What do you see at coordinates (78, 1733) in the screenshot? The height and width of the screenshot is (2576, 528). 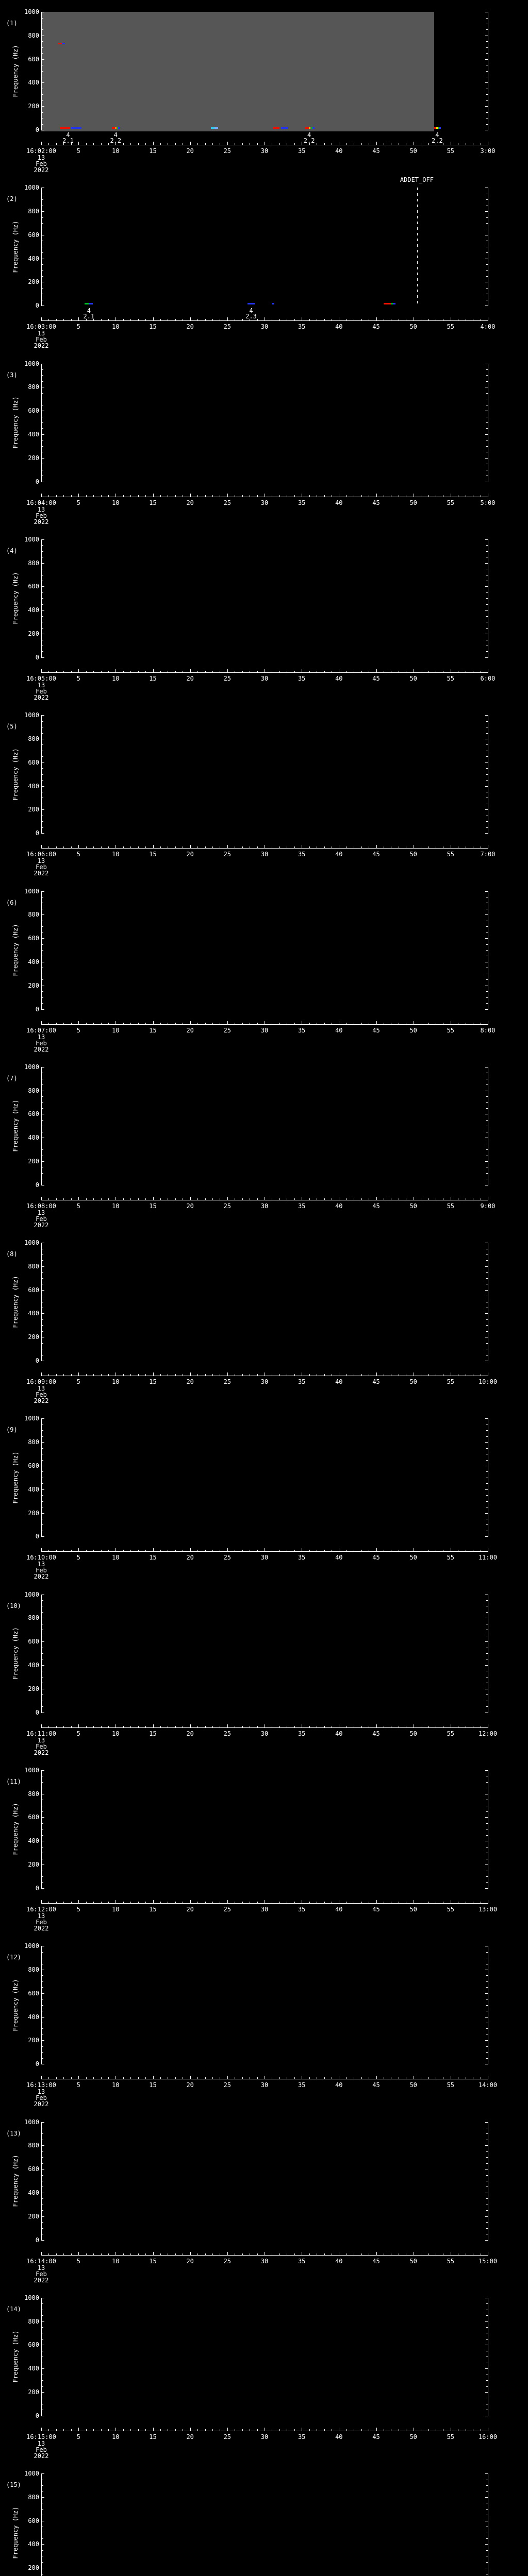 I see `x-tick-label: 5` at bounding box center [78, 1733].